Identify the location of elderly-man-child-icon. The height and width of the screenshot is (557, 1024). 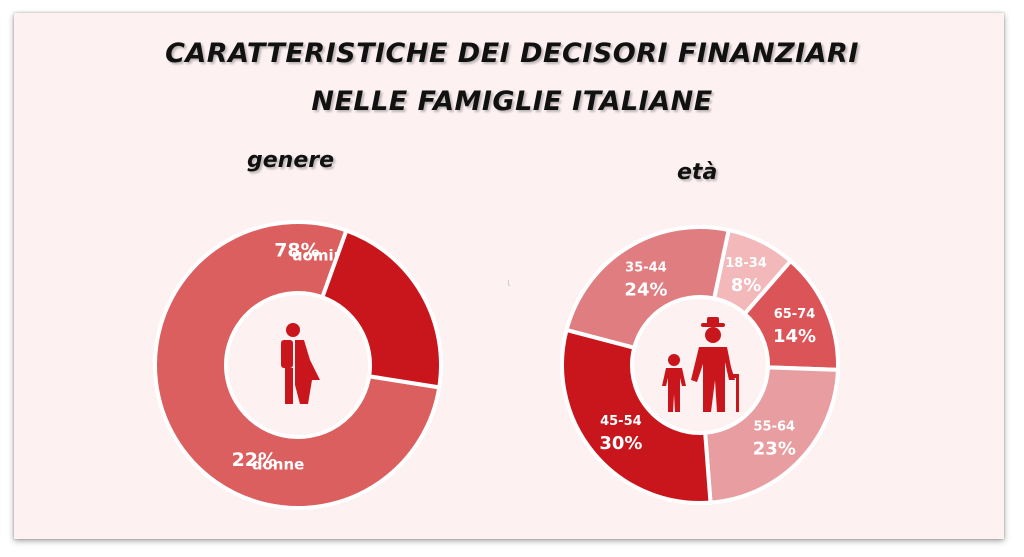
(700, 364).